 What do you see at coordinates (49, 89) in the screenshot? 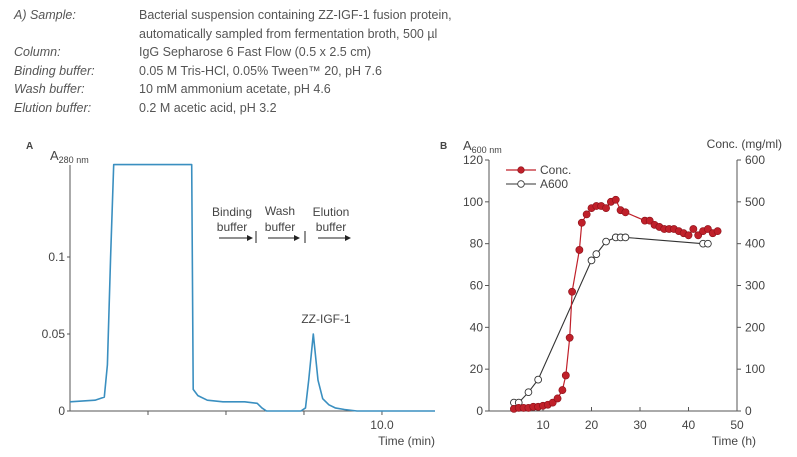
I see `spec-label: Wash buffer:` at bounding box center [49, 89].